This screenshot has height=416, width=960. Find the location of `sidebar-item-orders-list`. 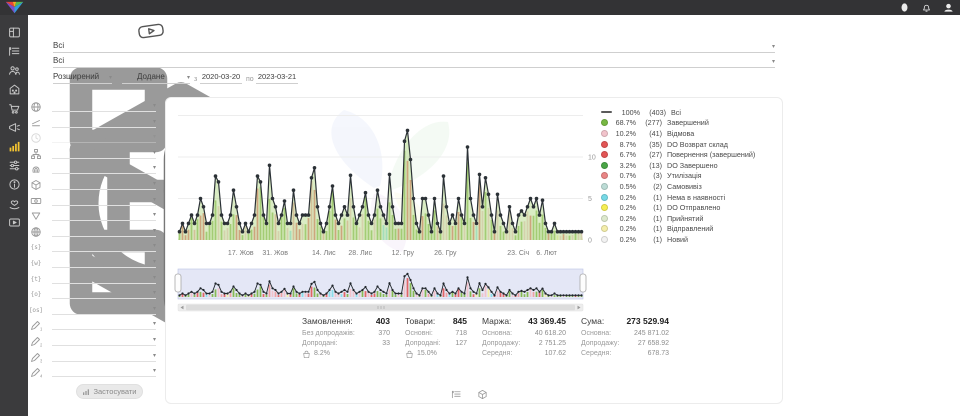

sidebar-item-orders-list is located at coordinates (14, 51).